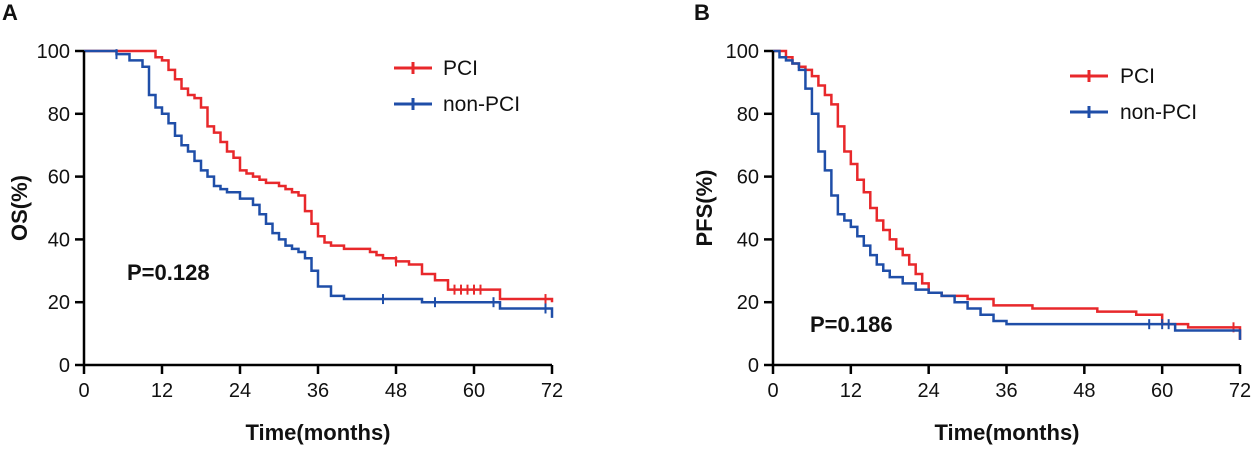 Image resolution: width=1256 pixels, height=452 pixels. Describe the element at coordinates (704, 208) in the screenshot. I see `y-axis-title: PFS(%)` at that location.